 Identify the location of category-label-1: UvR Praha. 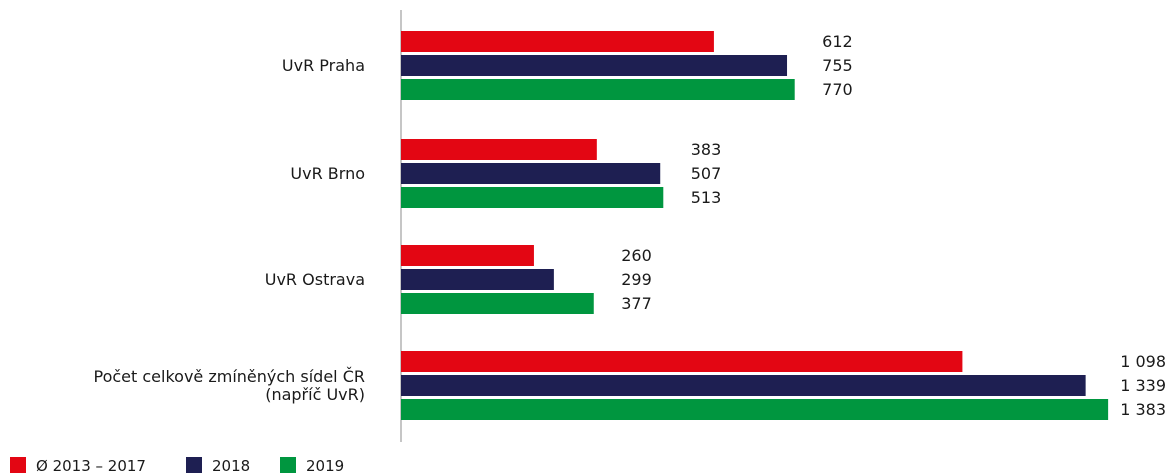
(323, 65).